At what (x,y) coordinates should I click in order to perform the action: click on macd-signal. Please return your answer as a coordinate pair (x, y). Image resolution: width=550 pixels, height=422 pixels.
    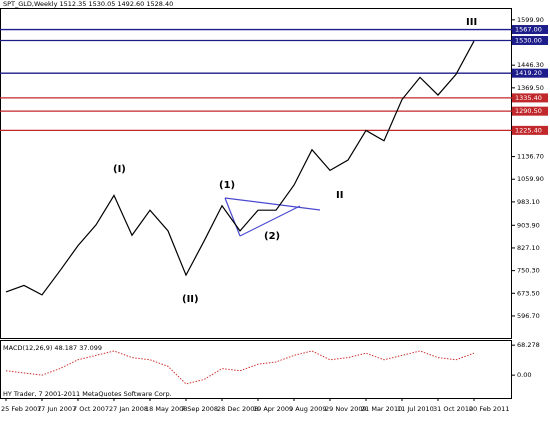
    Looking at the image, I should click on (240, 367).